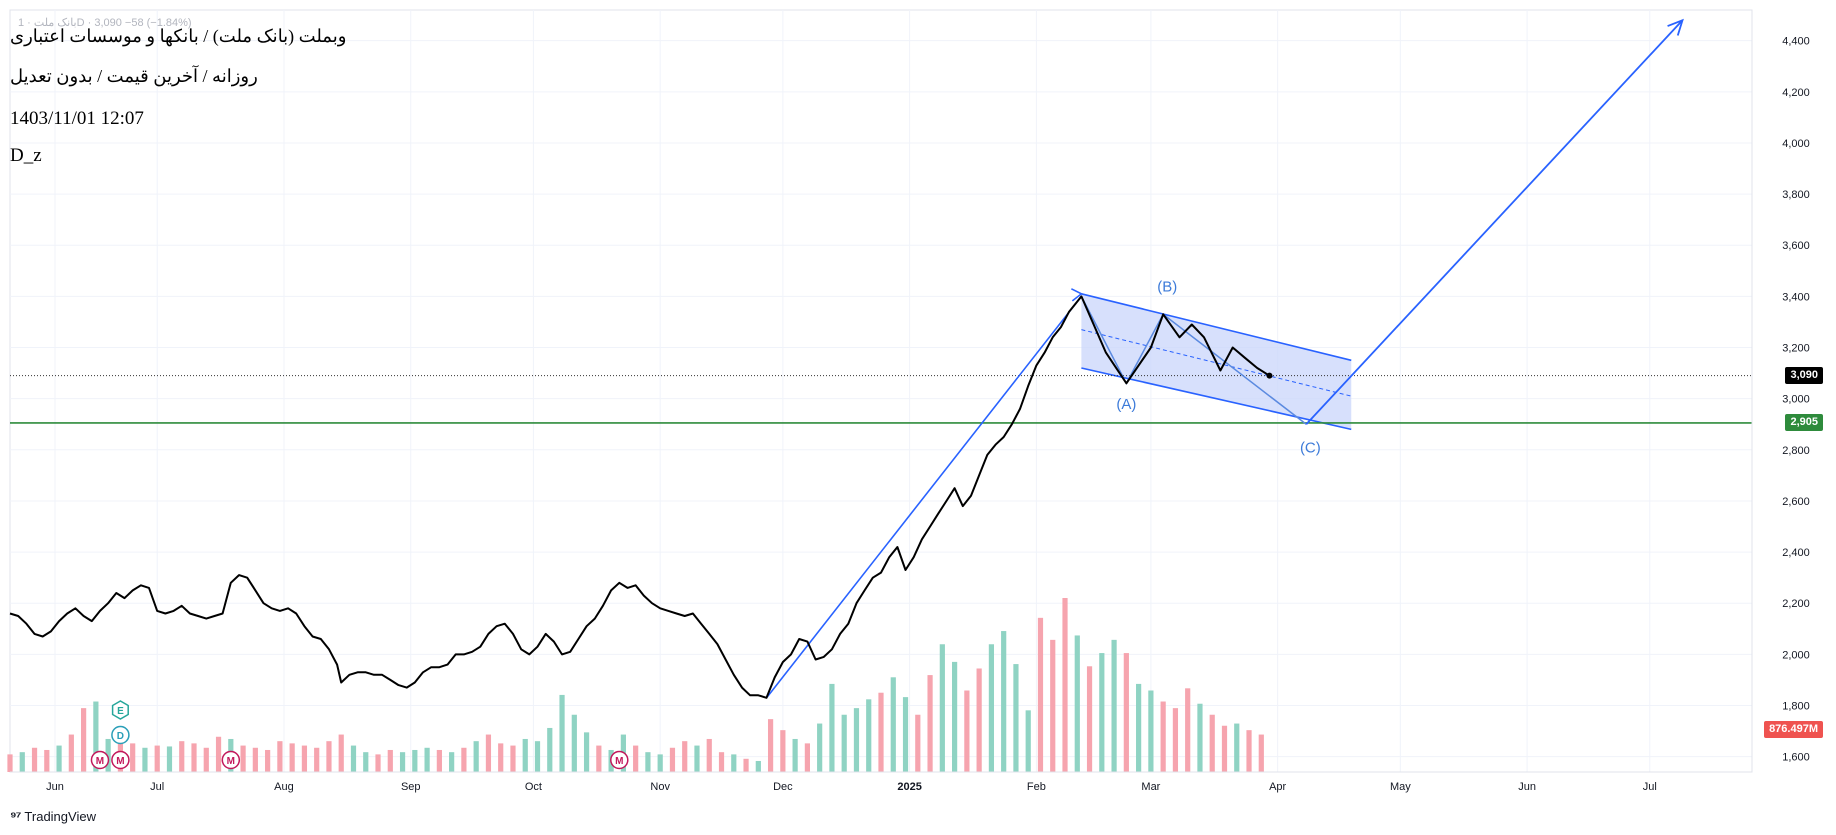 The width and height of the screenshot is (1836, 835). Describe the element at coordinates (15, 816) in the screenshot. I see `tradingview-logo-icon: ⁹⁷` at that location.